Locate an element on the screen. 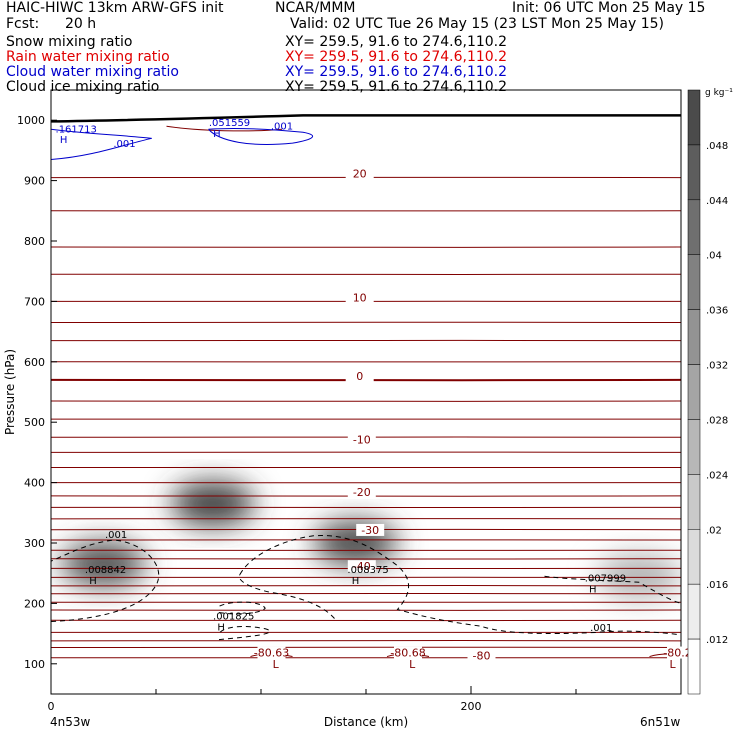 The width and height of the screenshot is (740, 740). isotherm-label: -30 is located at coordinates (370, 530).